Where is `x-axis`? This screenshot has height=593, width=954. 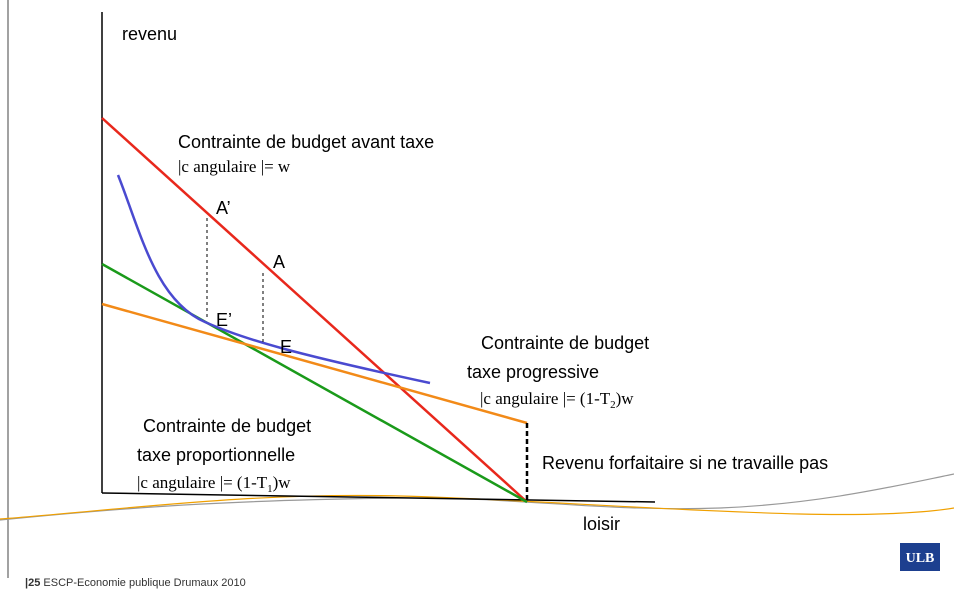 x-axis is located at coordinates (378, 497).